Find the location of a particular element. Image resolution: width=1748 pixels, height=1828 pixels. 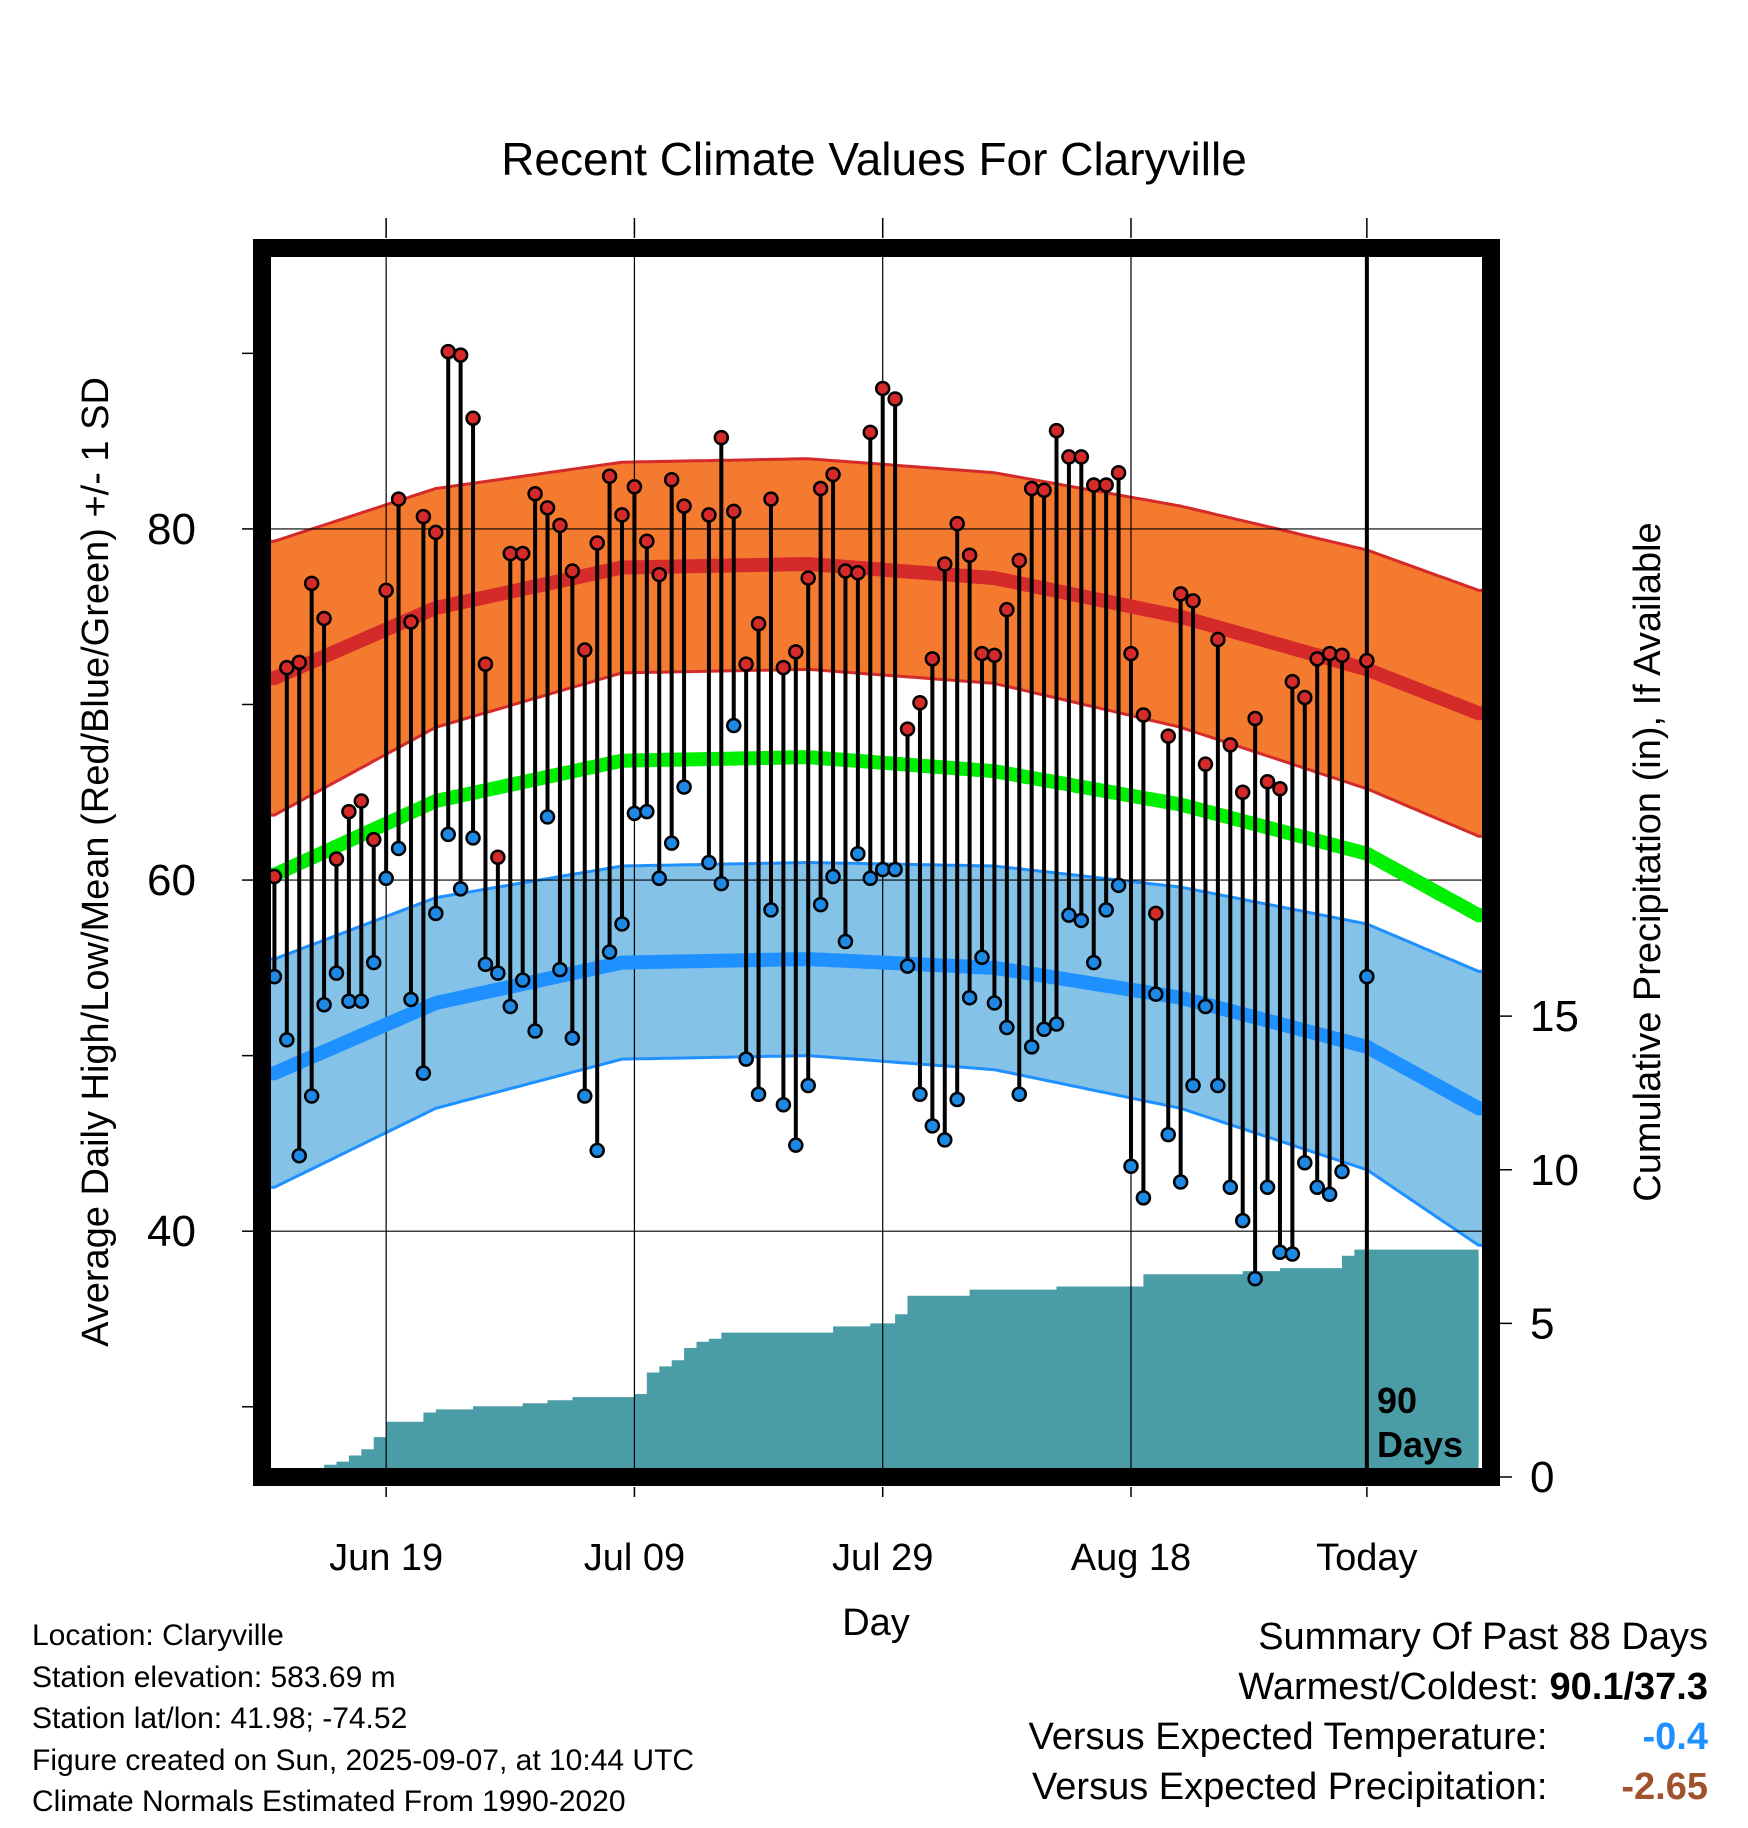

summary-title: Summary Of Past 88 Days is located at coordinates (1483, 1637).